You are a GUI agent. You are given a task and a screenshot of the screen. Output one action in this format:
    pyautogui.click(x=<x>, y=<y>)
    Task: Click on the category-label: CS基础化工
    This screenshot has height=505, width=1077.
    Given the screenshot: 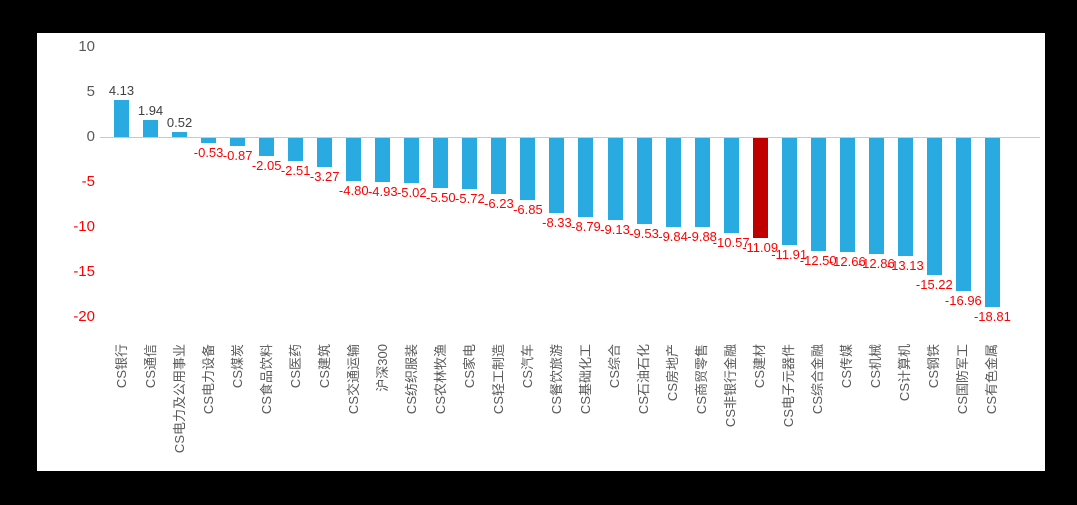 What is the action you would take?
    pyautogui.click(x=585, y=379)
    